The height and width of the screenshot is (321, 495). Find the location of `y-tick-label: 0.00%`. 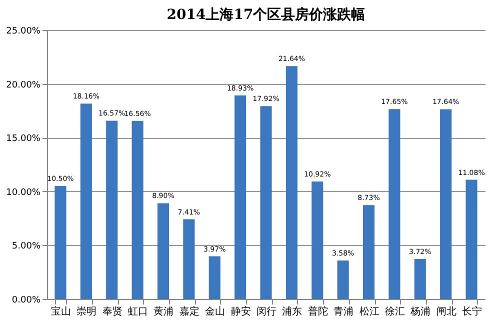

y-tick-label: 0.00% is located at coordinates (26, 301).